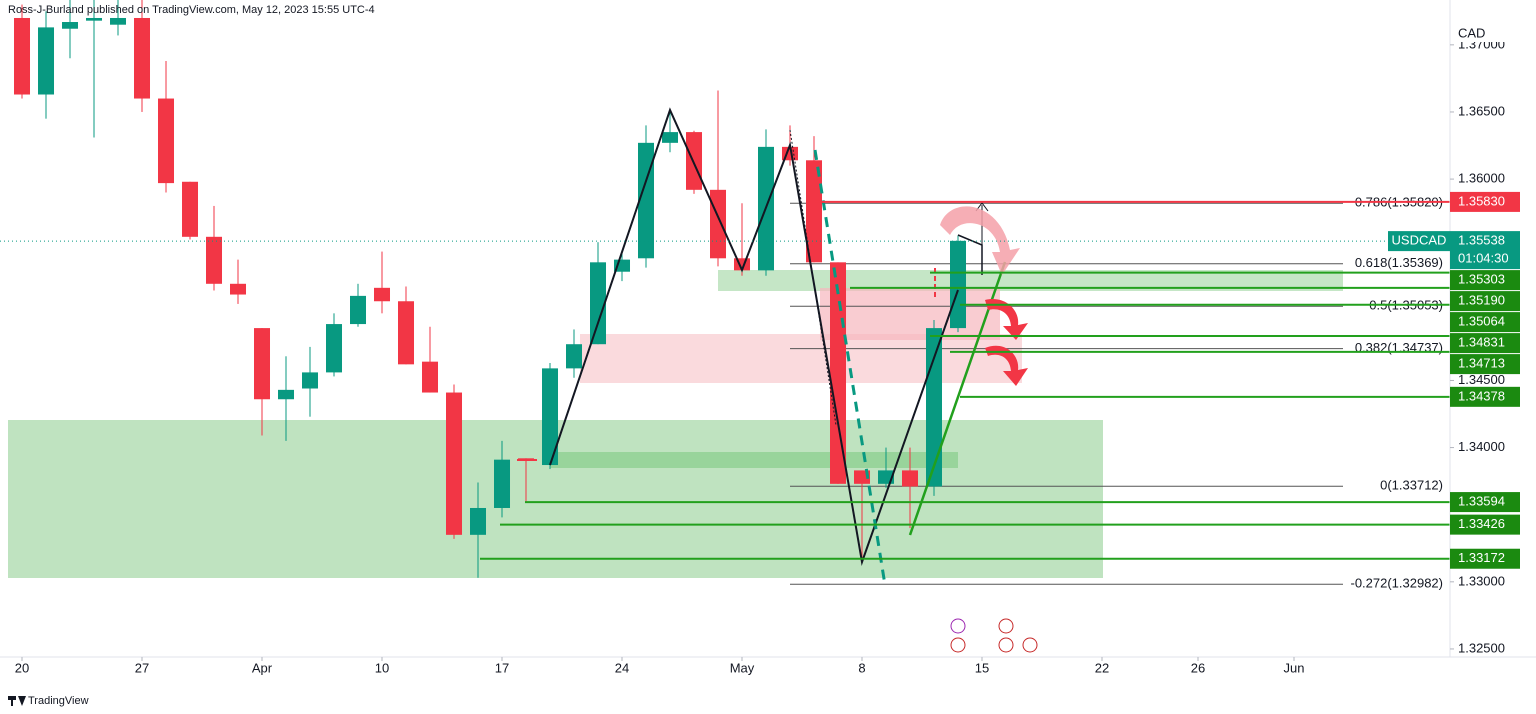 Image resolution: width=1536 pixels, height=714 pixels. I want to click on symbol-bg, so click(1419, 241).